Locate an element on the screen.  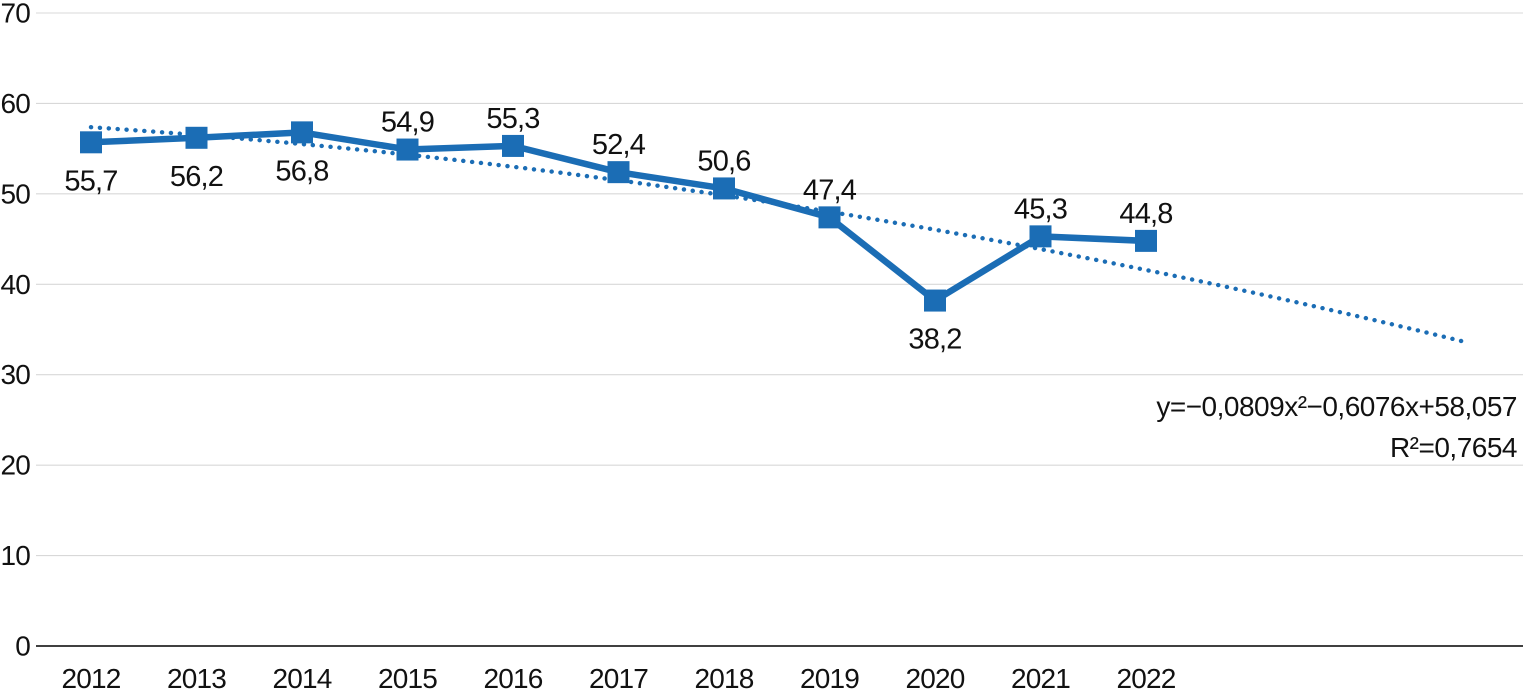
y-axis-tick-label: 40 is located at coordinates (15, 284).